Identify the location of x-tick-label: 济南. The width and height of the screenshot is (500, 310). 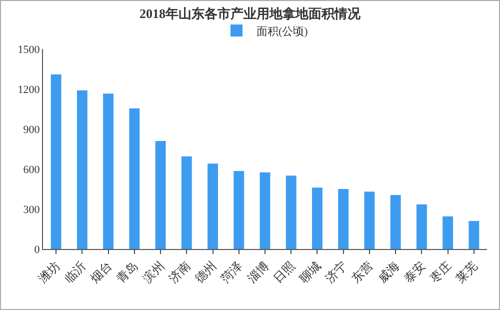
(180, 272).